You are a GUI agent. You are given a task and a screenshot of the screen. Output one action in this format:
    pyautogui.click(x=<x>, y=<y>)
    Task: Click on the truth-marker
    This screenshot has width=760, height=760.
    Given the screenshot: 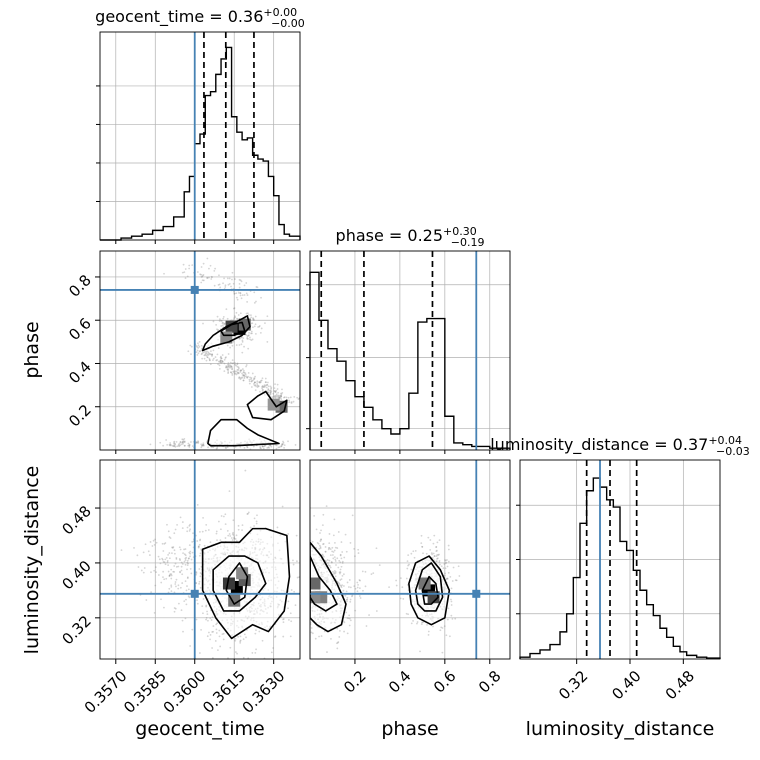 What is the action you would take?
    pyautogui.click(x=194, y=289)
    